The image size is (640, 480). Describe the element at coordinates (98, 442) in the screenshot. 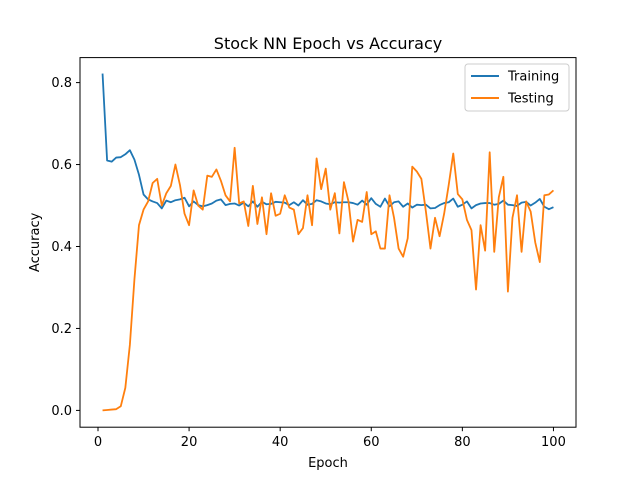

I see `x-tick-label: 0` at that location.